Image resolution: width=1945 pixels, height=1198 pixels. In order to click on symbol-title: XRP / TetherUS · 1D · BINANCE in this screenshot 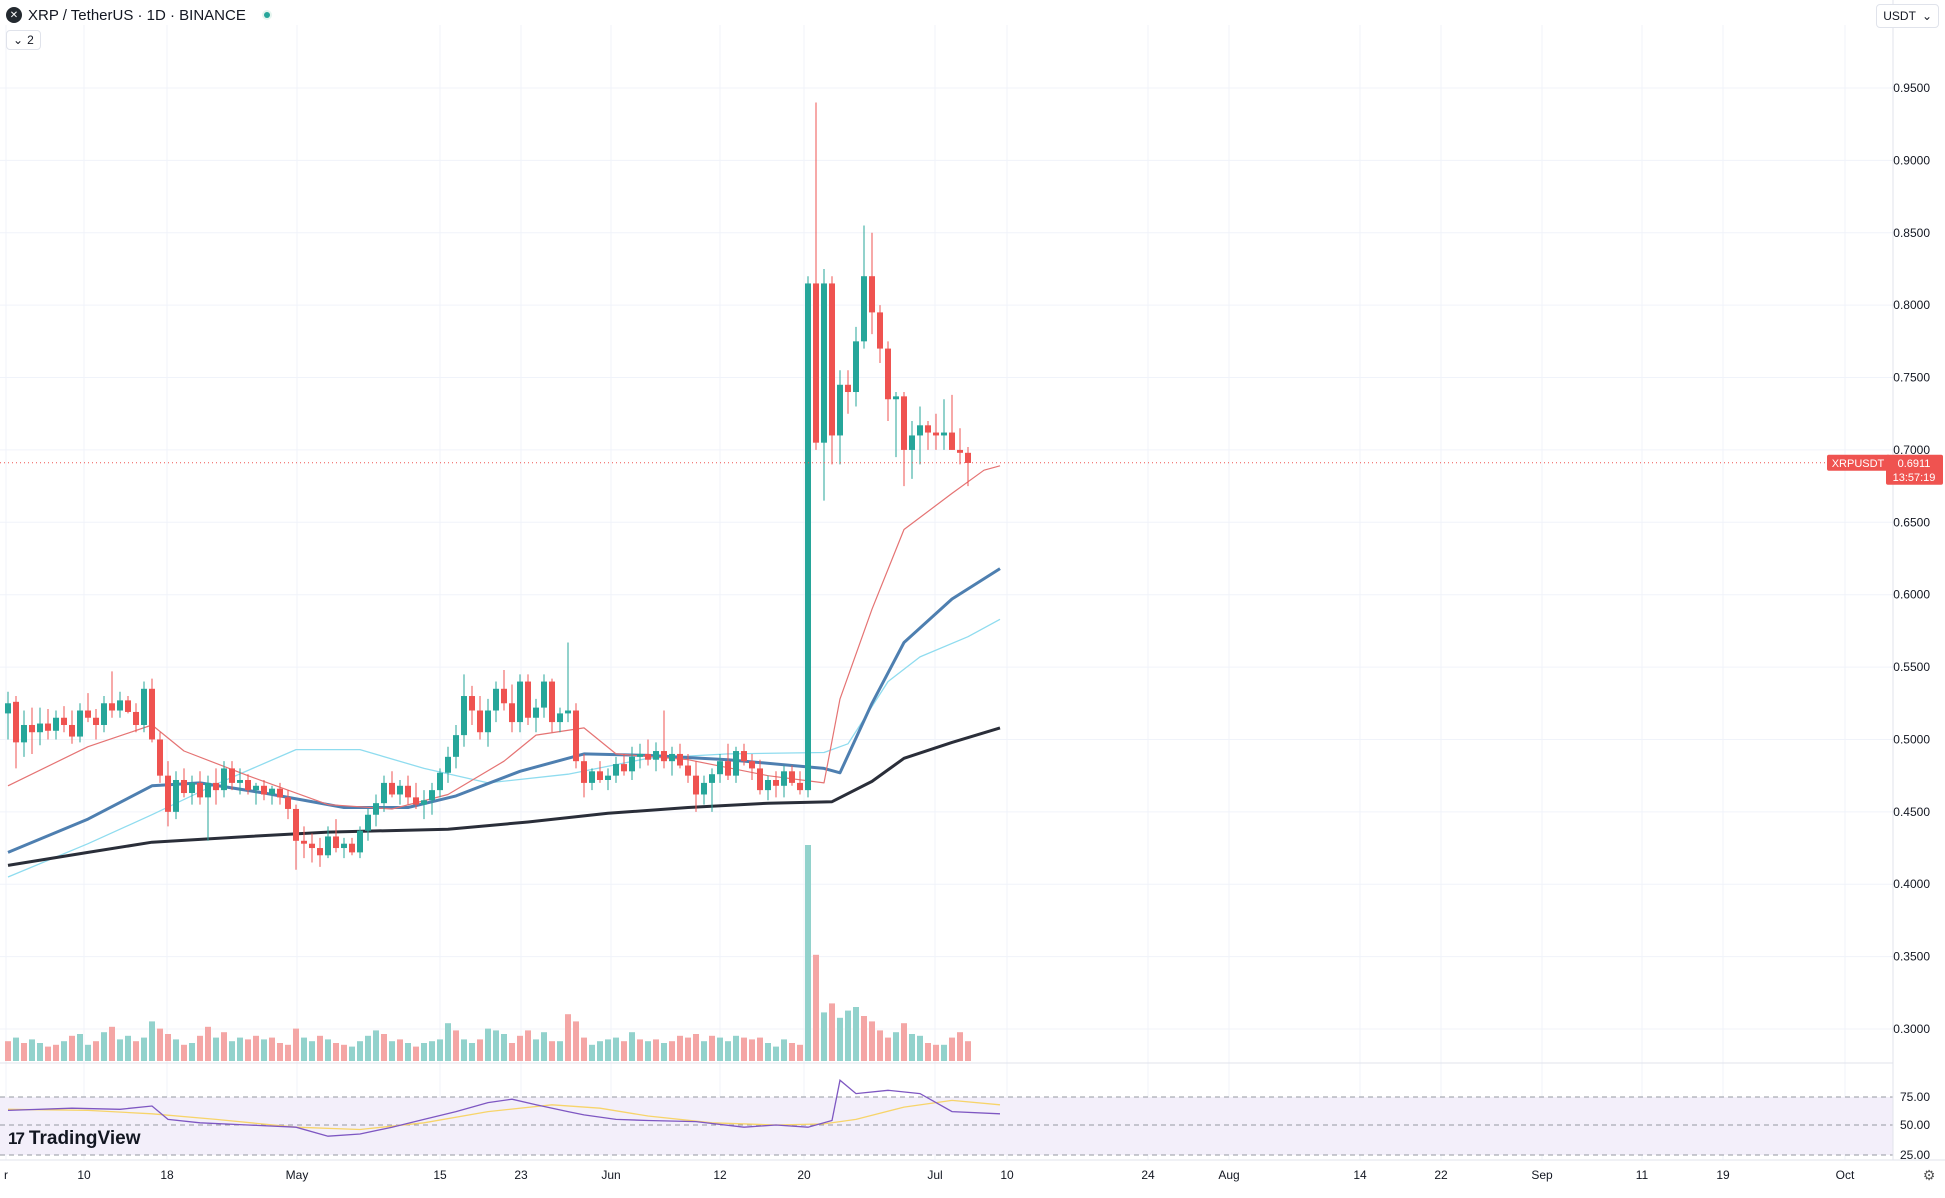, I will do `click(137, 15)`.